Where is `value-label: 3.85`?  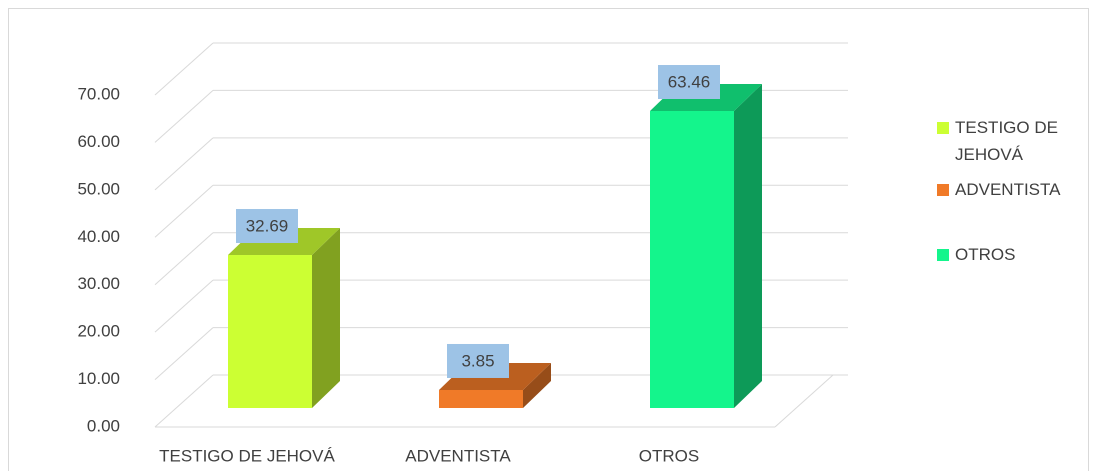
value-label: 3.85 is located at coordinates (477, 360).